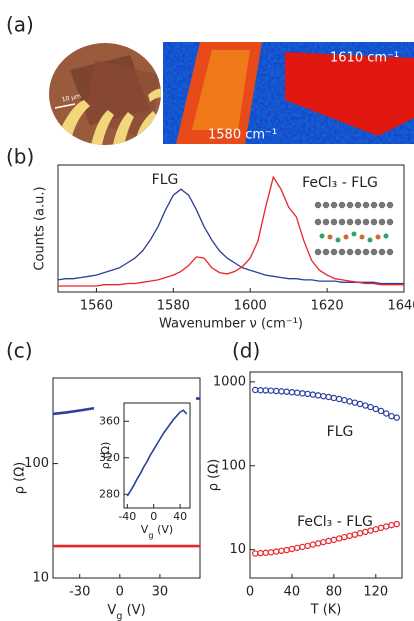 The height and width of the screenshot is (621, 414). Describe the element at coordinates (180, 516) in the screenshot. I see `x-tick-label: 40` at that location.